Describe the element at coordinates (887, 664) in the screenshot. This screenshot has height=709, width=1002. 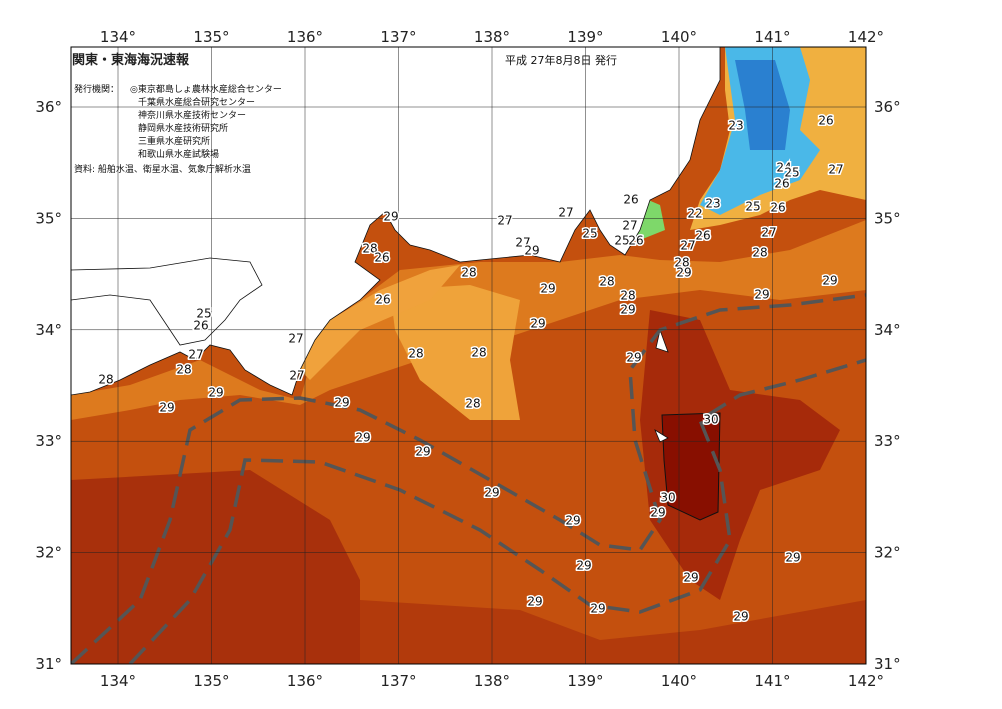
I see `lat-label-right: 31°` at that location.